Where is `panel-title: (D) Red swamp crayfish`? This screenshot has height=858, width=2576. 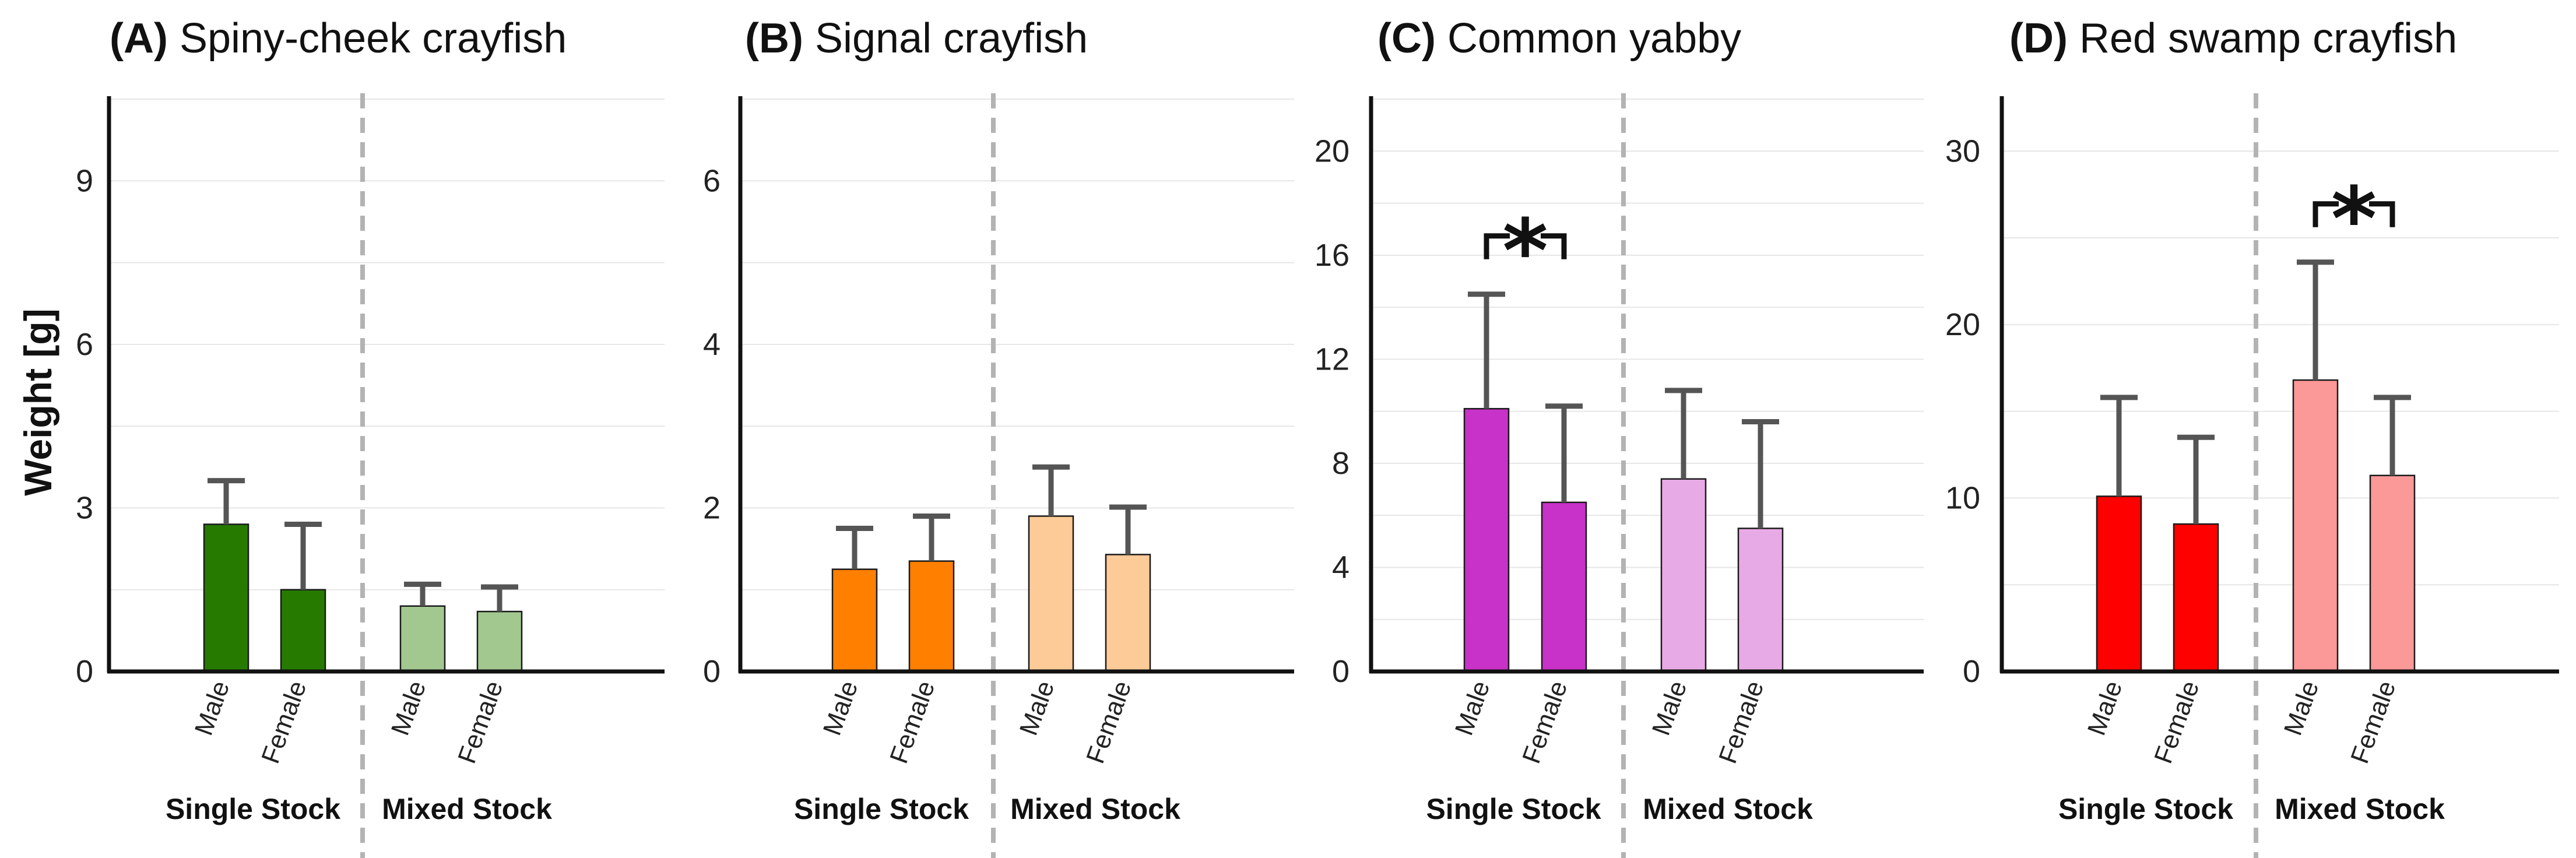 panel-title: (D) Red swamp crayfish is located at coordinates (2233, 38).